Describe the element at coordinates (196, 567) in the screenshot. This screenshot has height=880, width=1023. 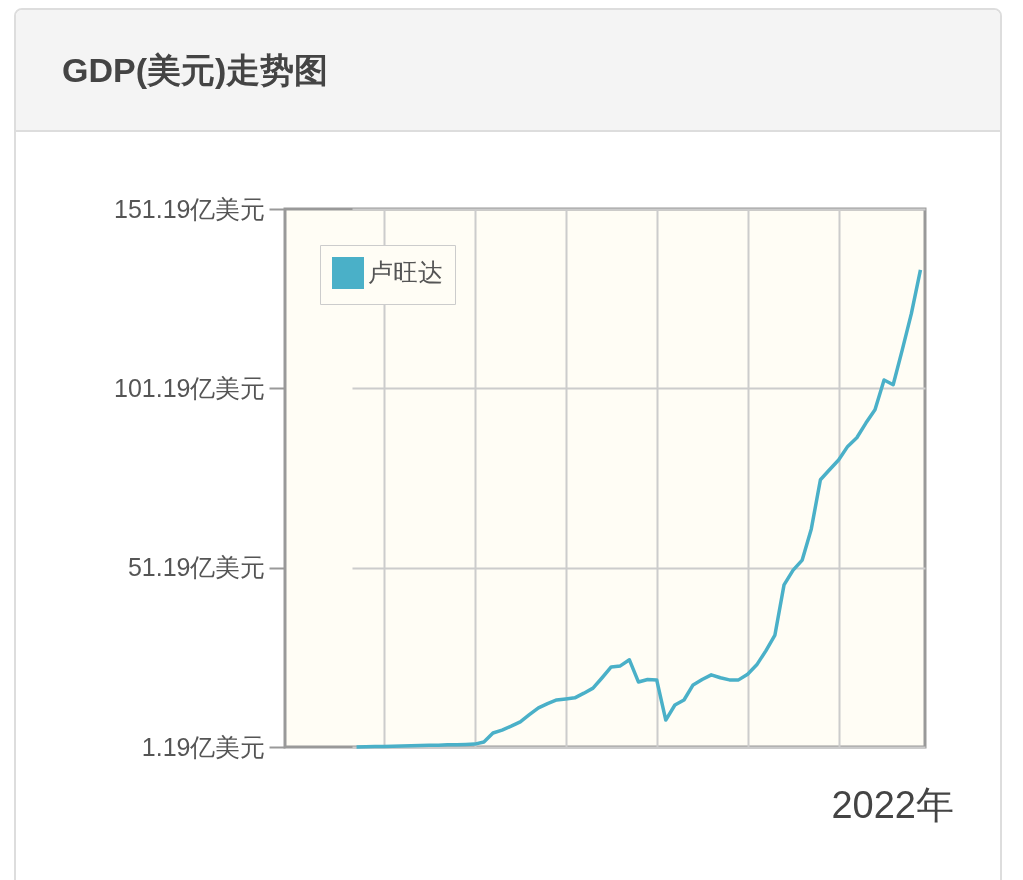
I see `y-tick-label: 51.19亿美元` at that location.